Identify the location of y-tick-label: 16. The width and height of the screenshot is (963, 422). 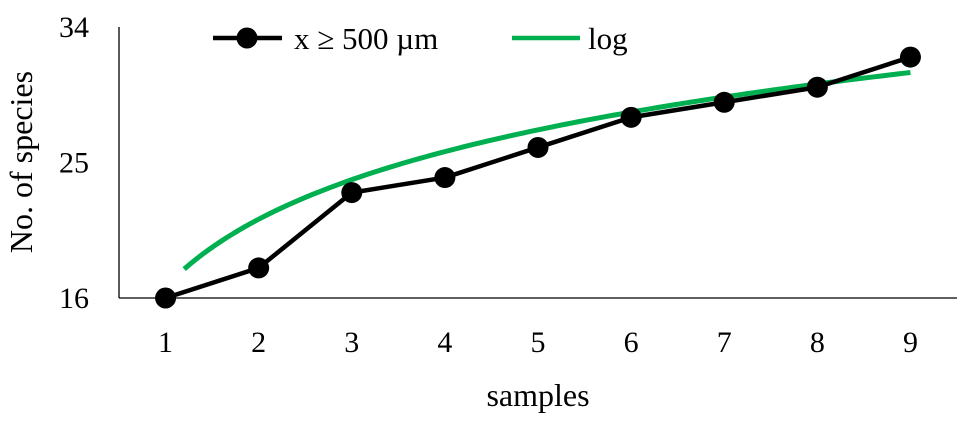
(74, 298).